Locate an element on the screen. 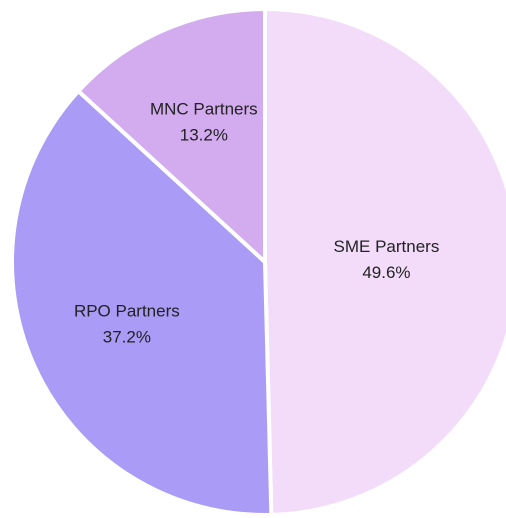  slice-value-label: 13.2% is located at coordinates (204, 135).